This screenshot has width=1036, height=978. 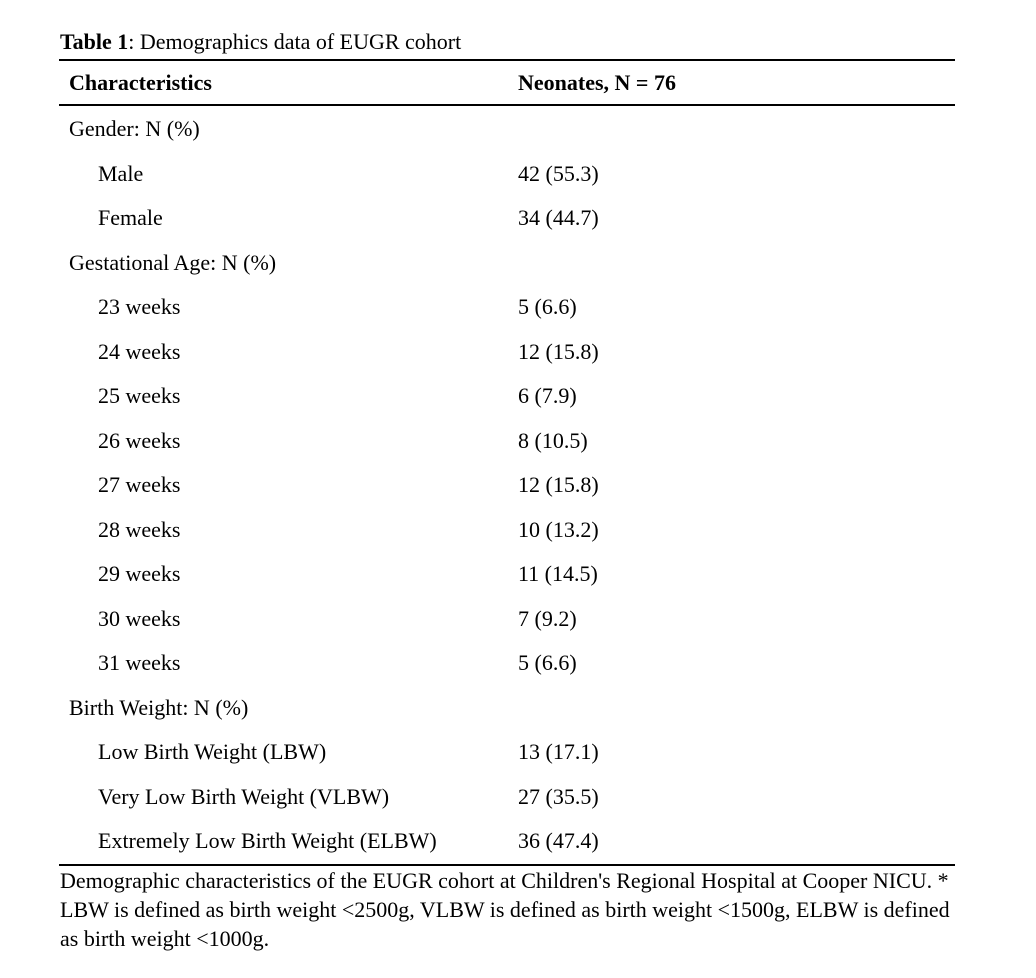 I want to click on row-label: Male, so click(x=121, y=173).